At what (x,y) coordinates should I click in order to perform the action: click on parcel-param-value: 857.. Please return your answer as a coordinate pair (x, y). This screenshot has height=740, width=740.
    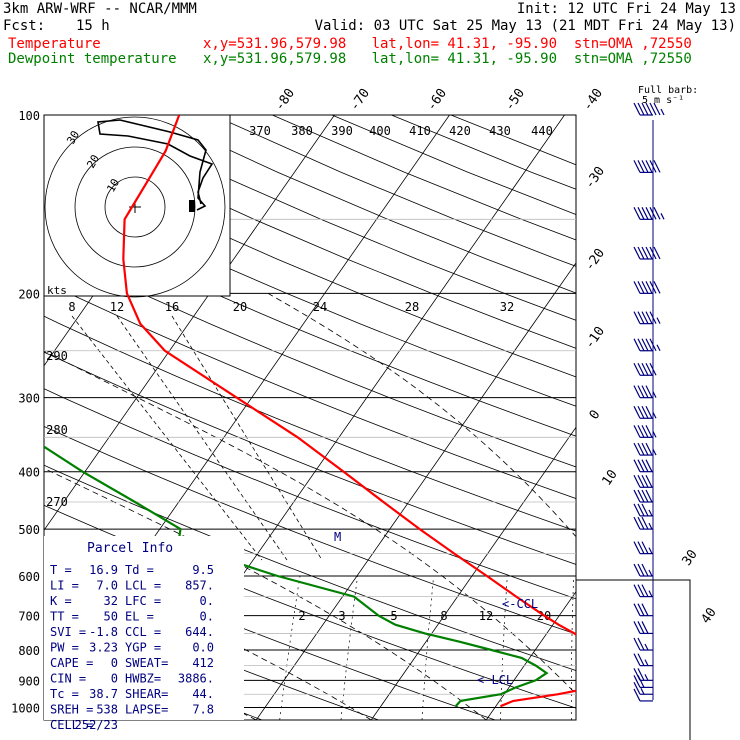
    Looking at the image, I should click on (199, 586).